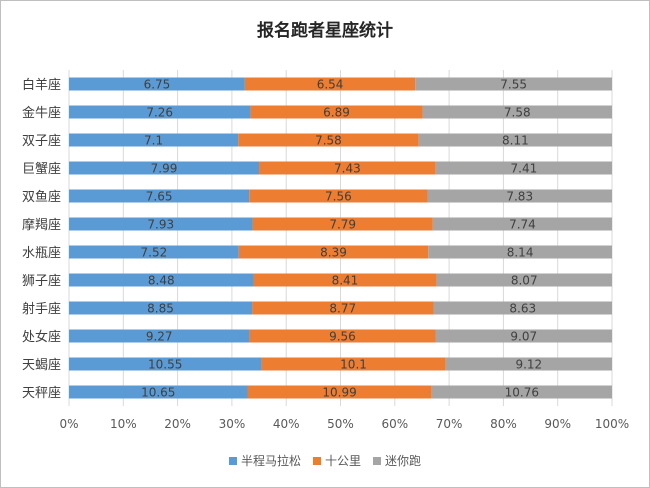 The height and width of the screenshot is (488, 650). What do you see at coordinates (68, 424) in the screenshot?
I see `x-tick-label: 0%` at bounding box center [68, 424].